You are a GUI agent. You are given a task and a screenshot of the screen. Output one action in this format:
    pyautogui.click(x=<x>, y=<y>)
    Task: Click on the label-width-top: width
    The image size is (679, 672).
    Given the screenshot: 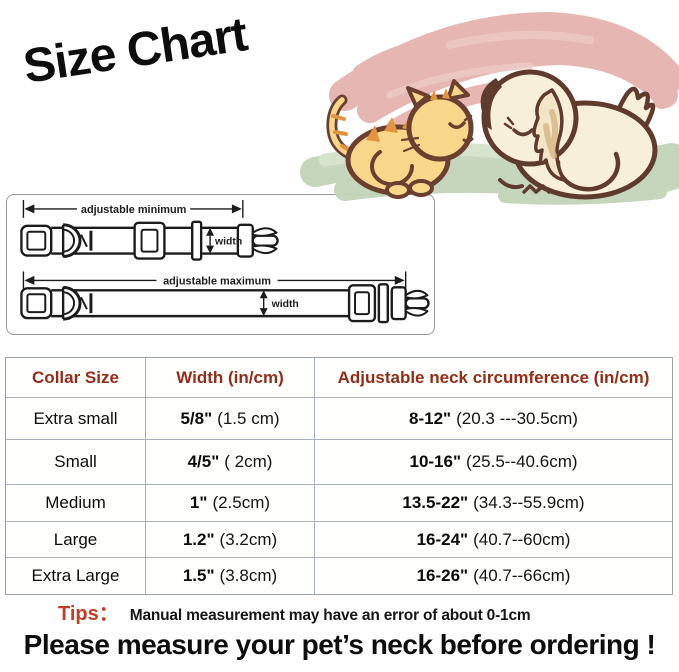 What is the action you would take?
    pyautogui.click(x=228, y=242)
    